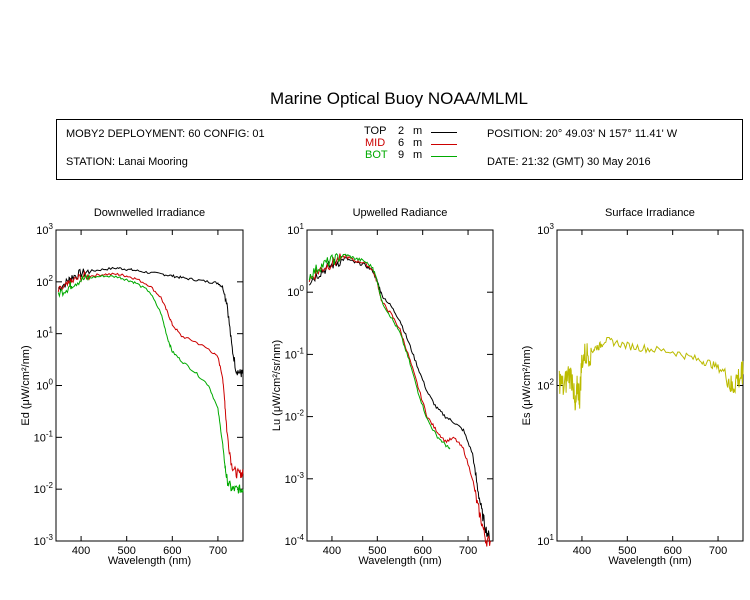  What do you see at coordinates (418, 155) in the screenshot?
I see `legend-unit-bot: m` at bounding box center [418, 155].